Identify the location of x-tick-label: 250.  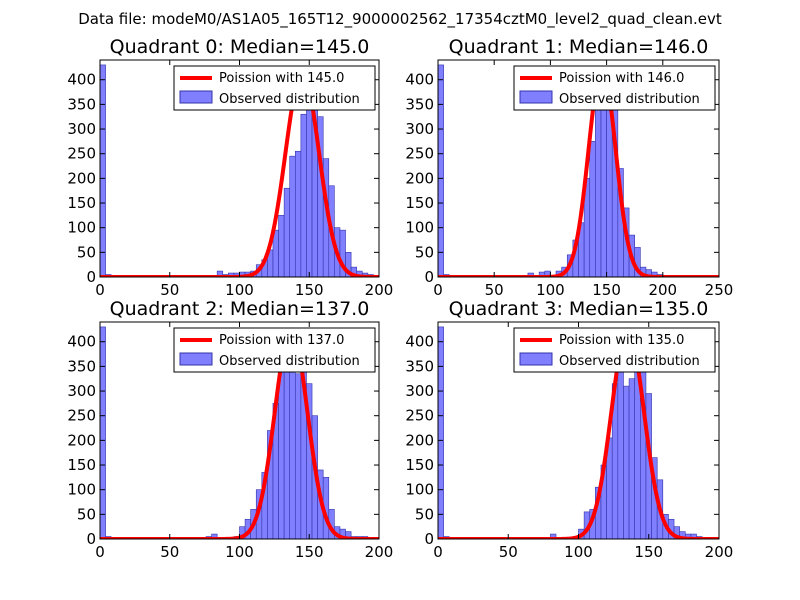
(719, 290).